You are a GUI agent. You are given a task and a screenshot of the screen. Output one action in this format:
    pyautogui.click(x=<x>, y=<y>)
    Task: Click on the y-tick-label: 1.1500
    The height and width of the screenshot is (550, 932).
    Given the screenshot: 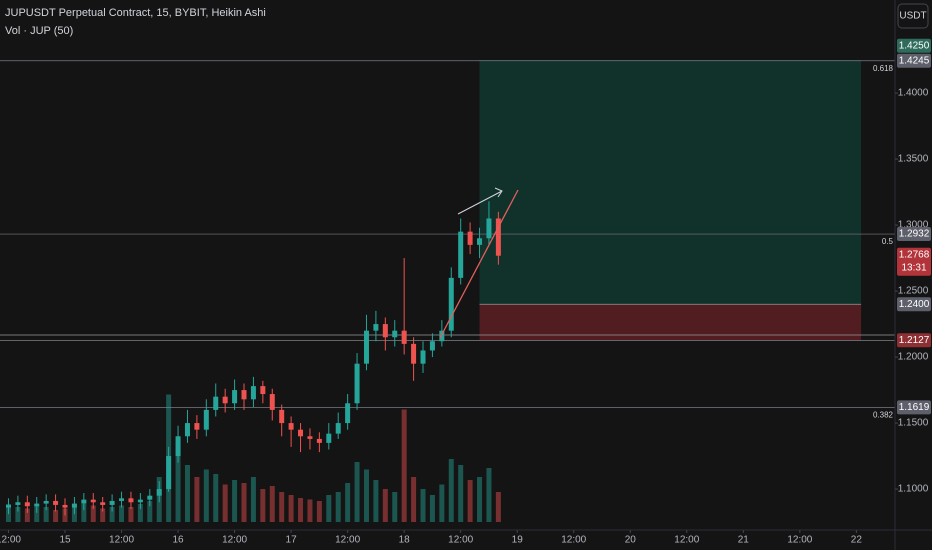 What is the action you would take?
    pyautogui.click(x=913, y=423)
    